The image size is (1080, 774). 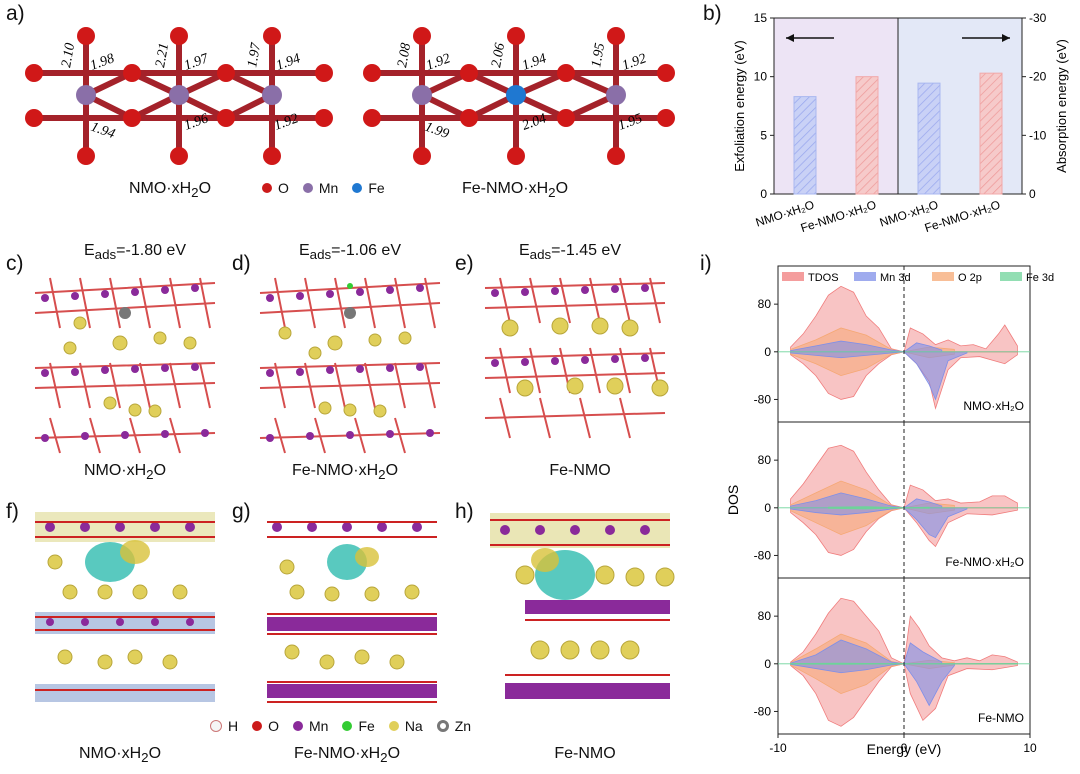 I want to click on nmo-o-atoms, so click(x=179, y=96).